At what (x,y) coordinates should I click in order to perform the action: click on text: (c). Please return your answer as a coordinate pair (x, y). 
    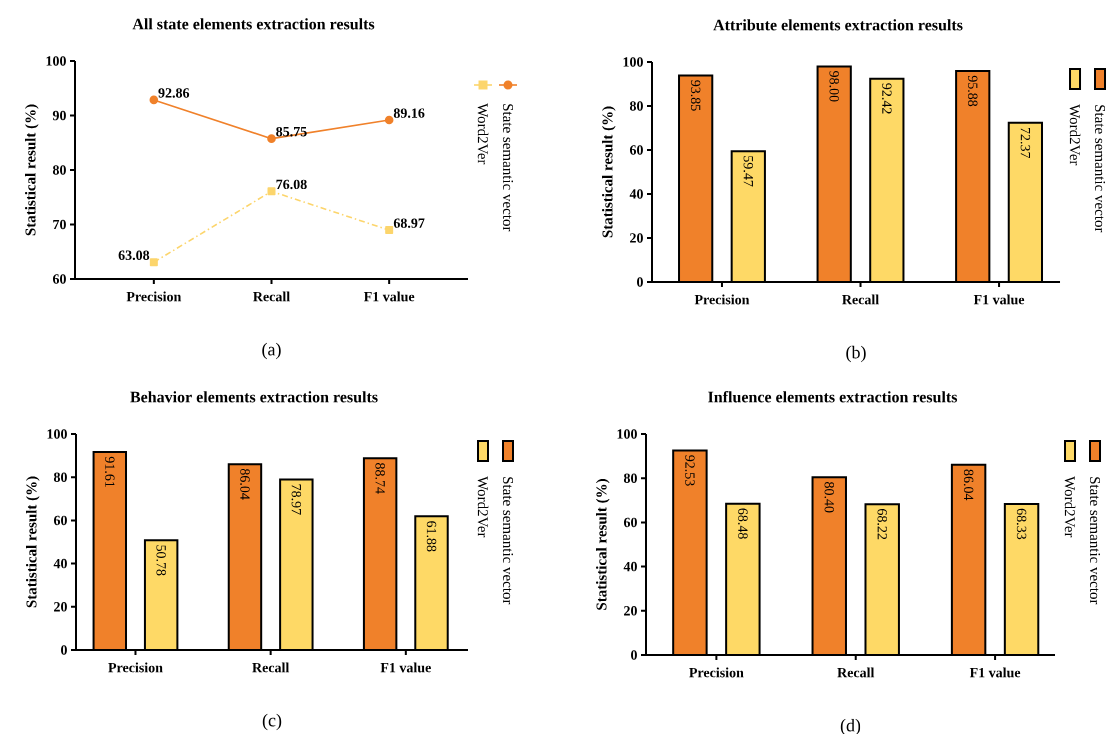
    Looking at the image, I should click on (272, 722).